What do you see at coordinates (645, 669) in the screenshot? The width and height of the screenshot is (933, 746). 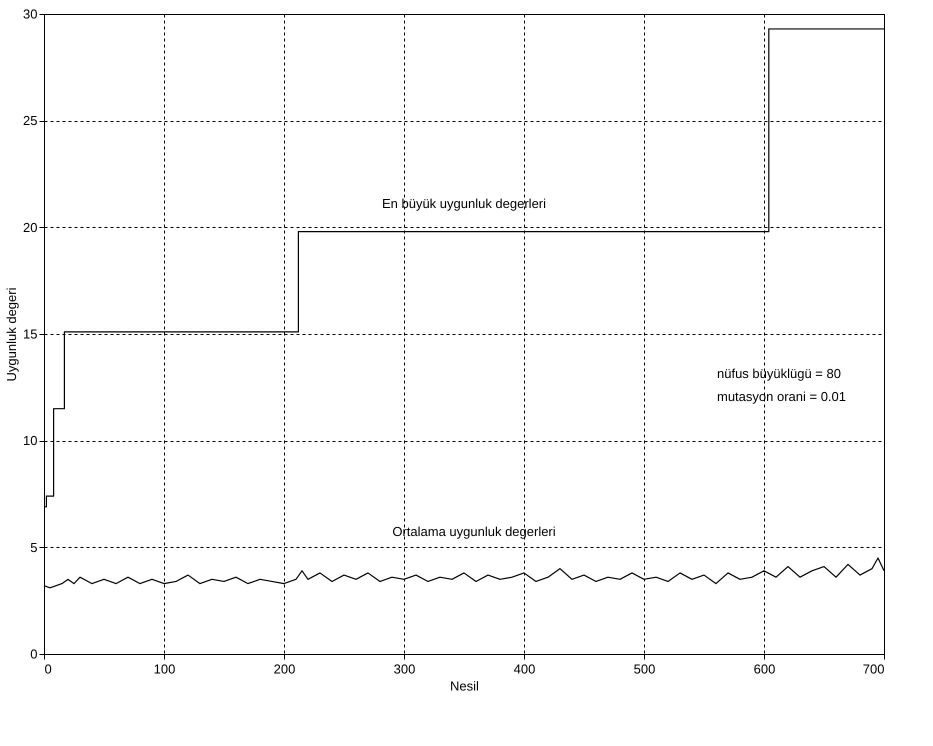 I see `x-tick-label: 500` at bounding box center [645, 669].